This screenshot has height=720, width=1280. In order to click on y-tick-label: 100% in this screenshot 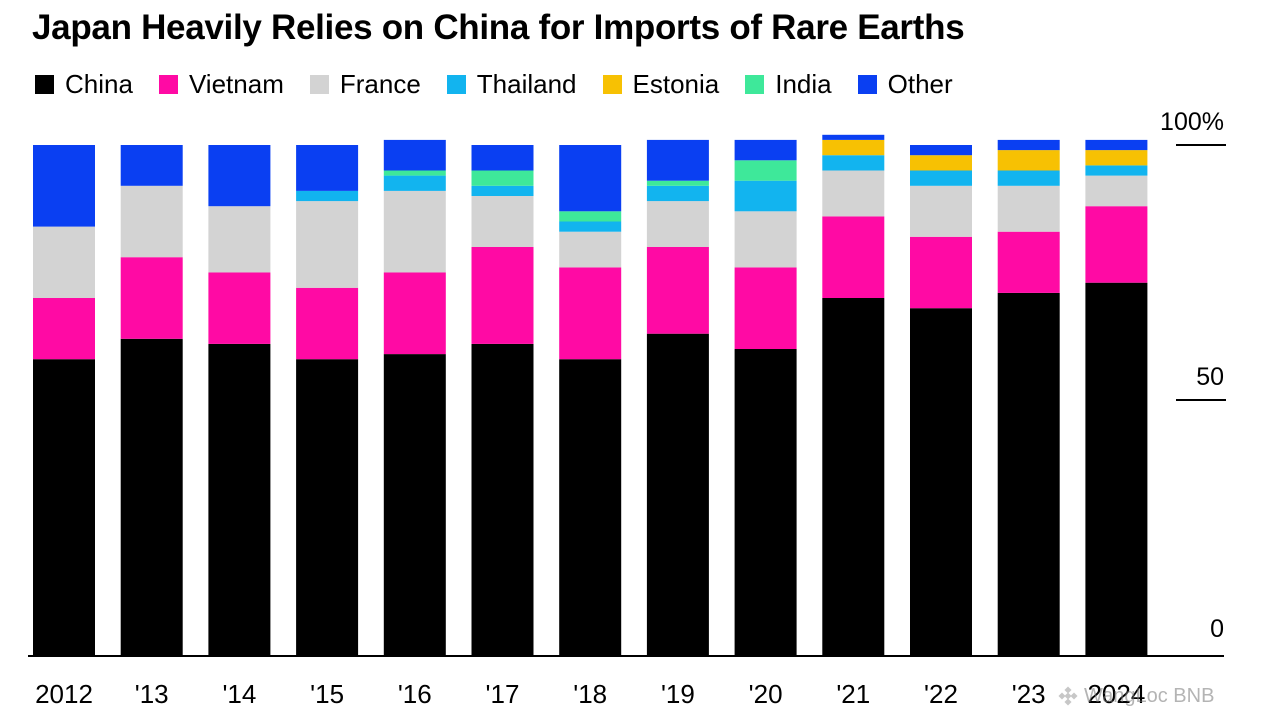, I will do `click(1192, 122)`.